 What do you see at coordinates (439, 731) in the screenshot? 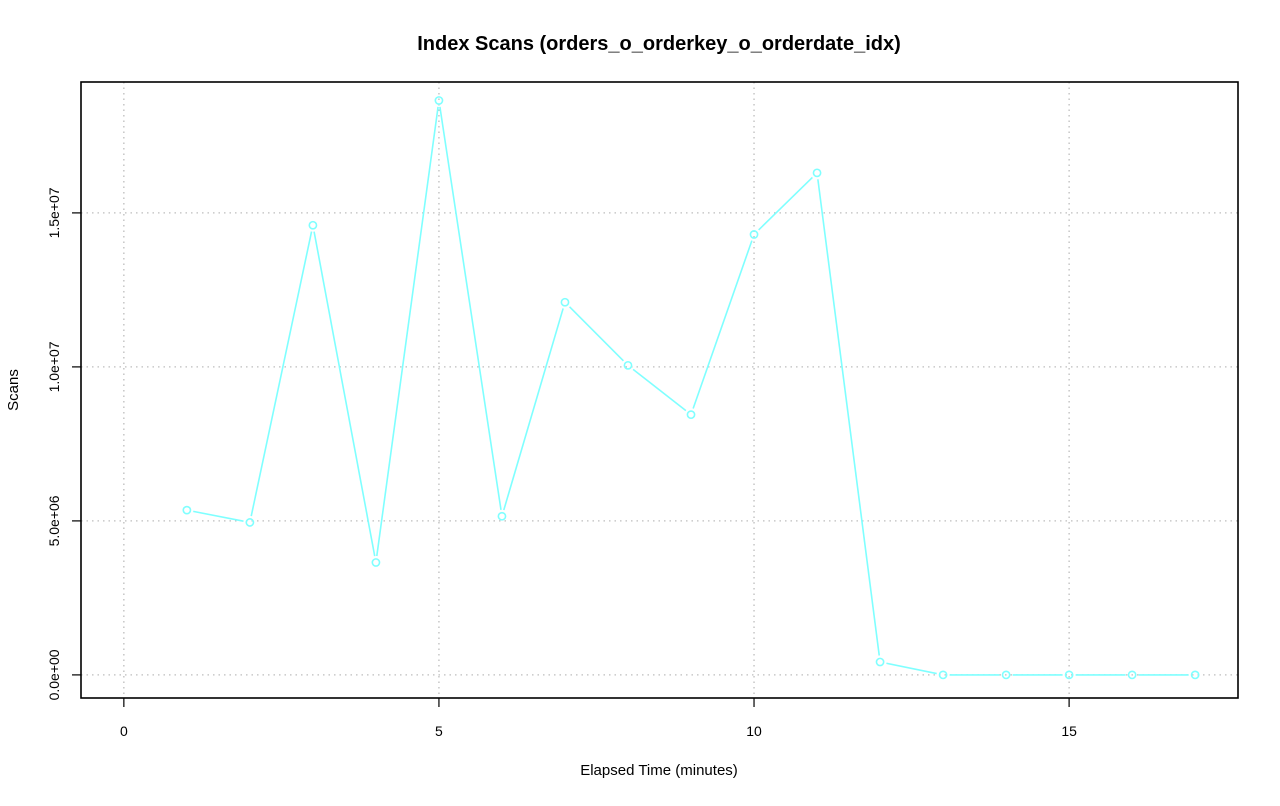
I see `x-tick-label: 5` at bounding box center [439, 731].